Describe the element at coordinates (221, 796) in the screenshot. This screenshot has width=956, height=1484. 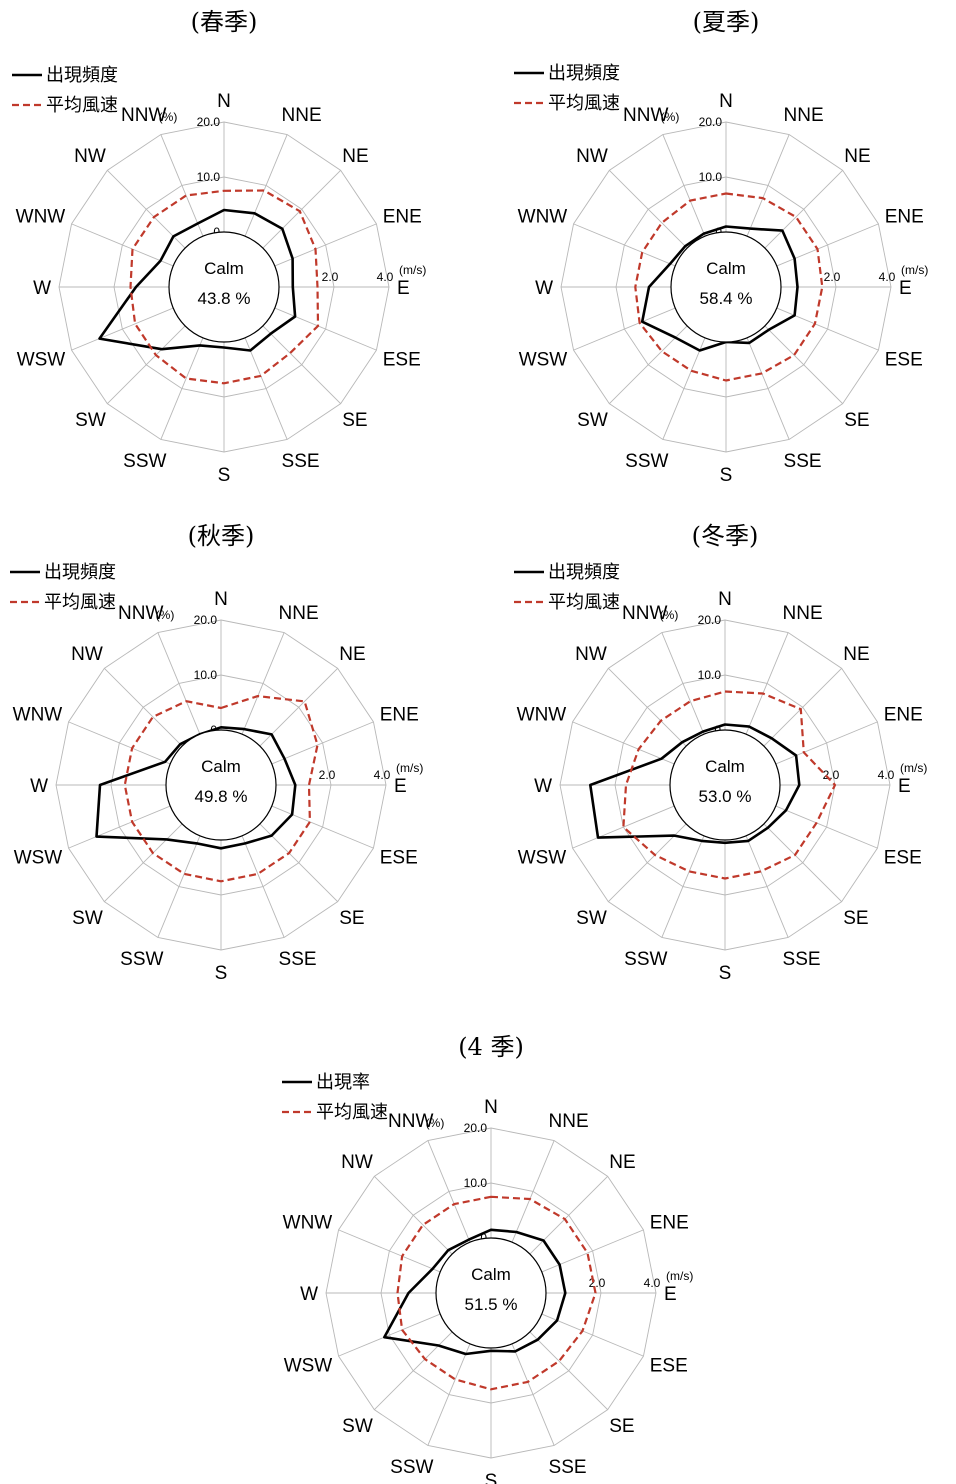
I see `calm-value: 49.8 %` at that location.